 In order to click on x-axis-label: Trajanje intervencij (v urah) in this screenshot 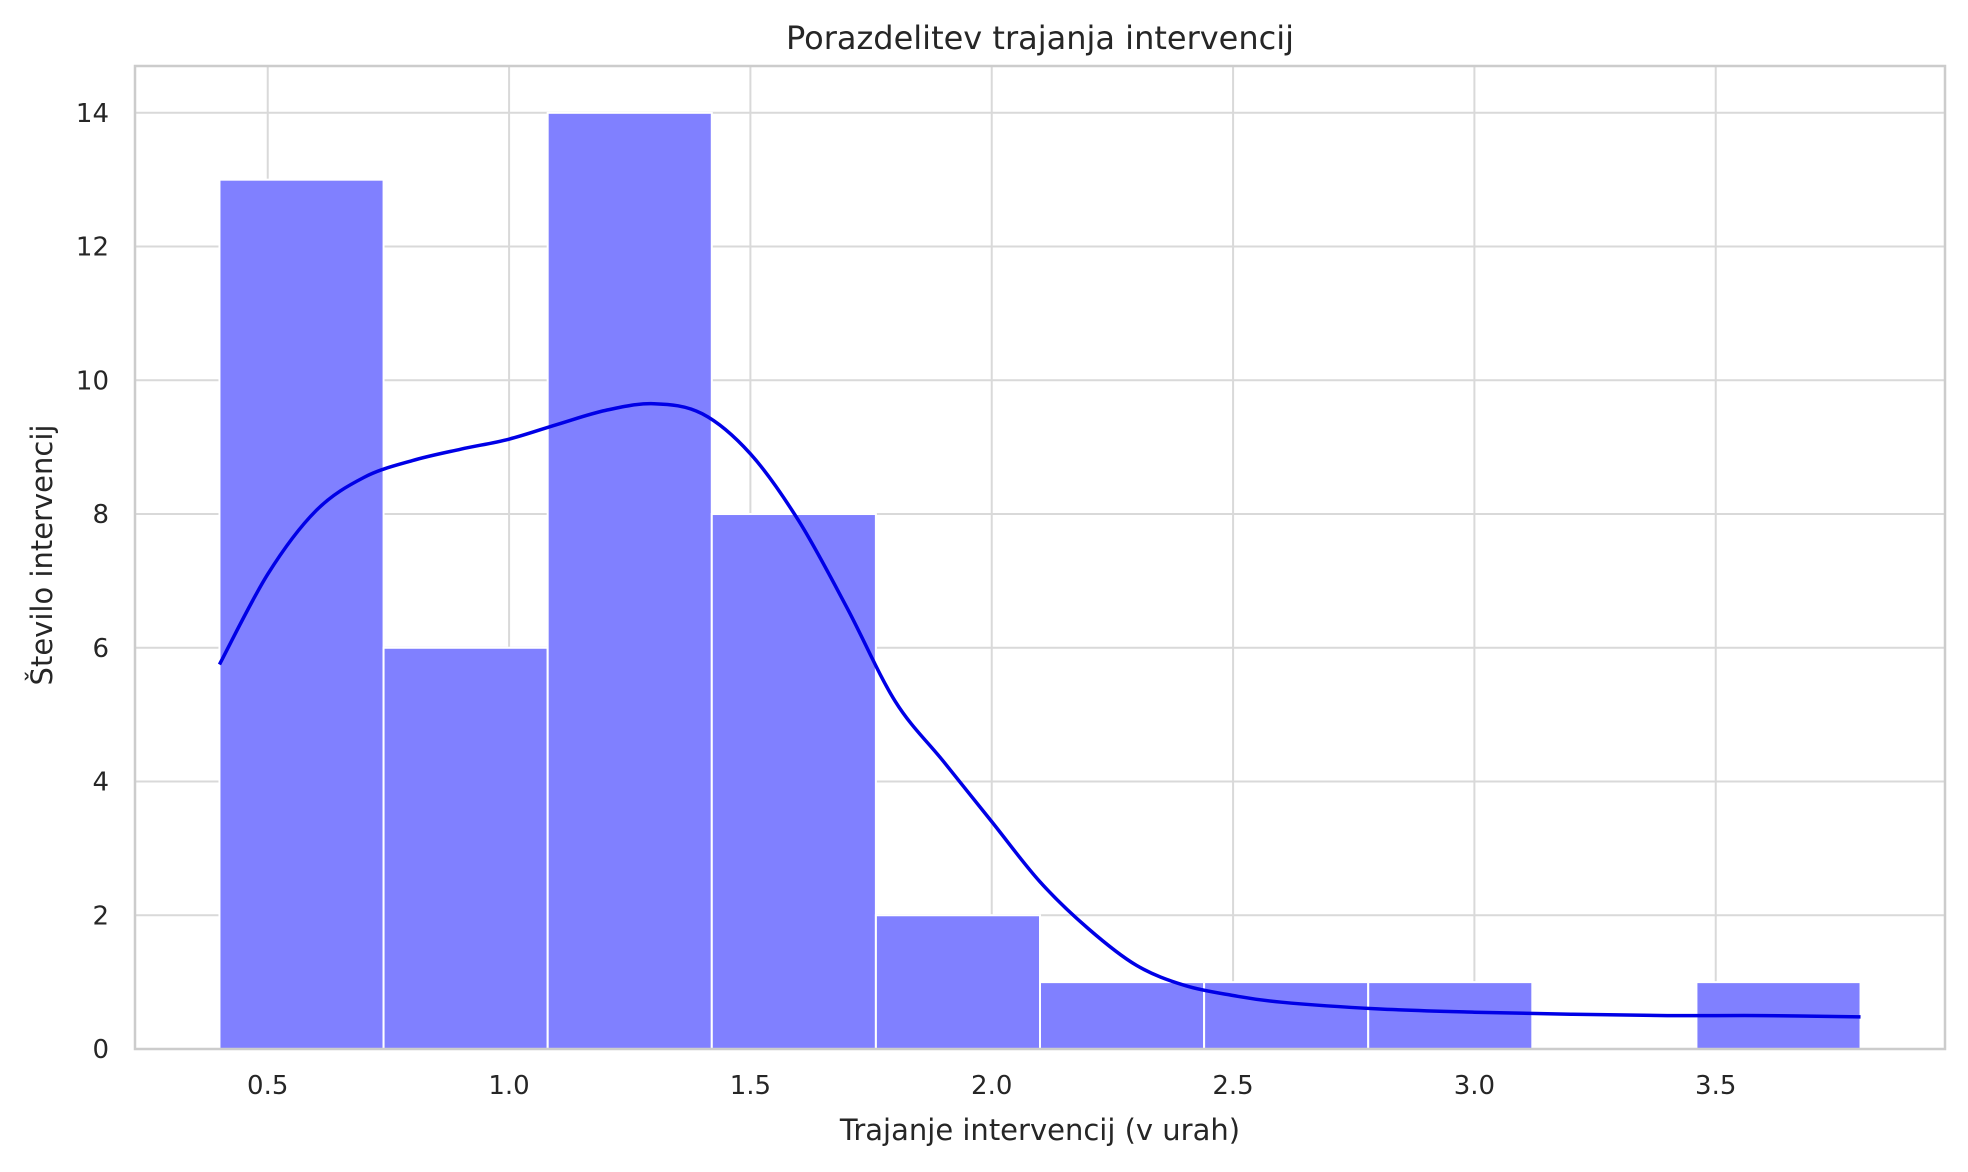, I will do `click(1039, 1130)`.